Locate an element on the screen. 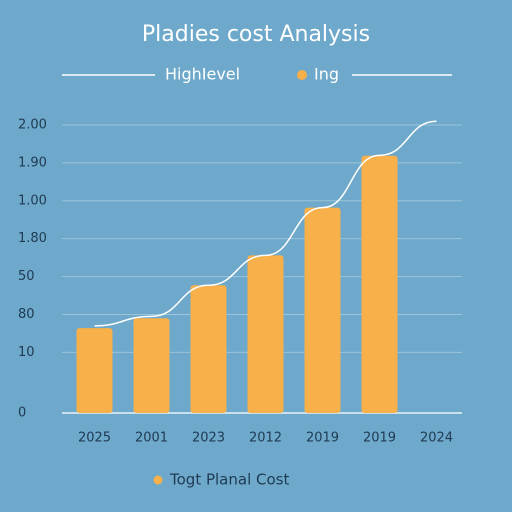 The height and width of the screenshot is (512, 512). y-tick-label: 1.00 is located at coordinates (32, 200).